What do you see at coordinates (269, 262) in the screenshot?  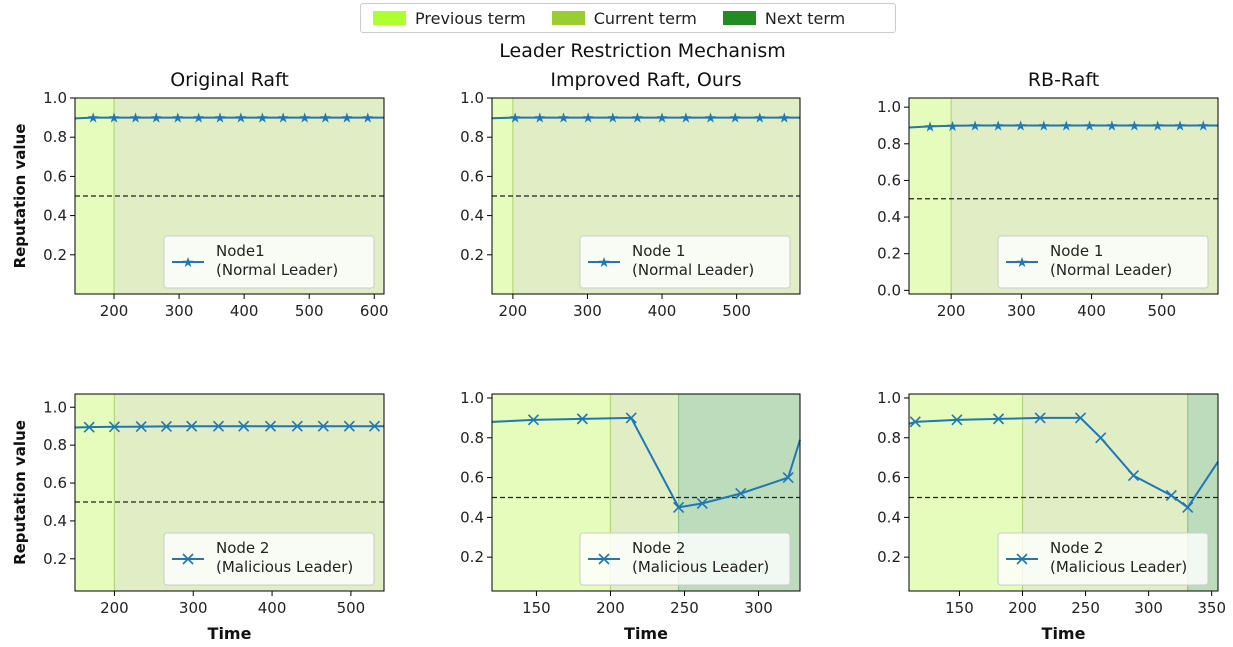 I see `subplot-legend: ★ Node1(Normal Leader)` at bounding box center [269, 262].